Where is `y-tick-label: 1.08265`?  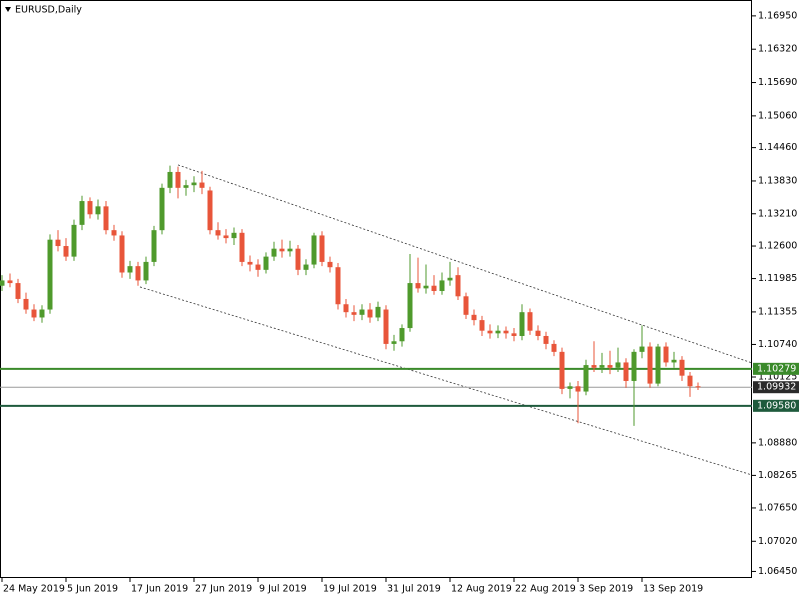 y-tick-label: 1.08265 is located at coordinates (777, 475).